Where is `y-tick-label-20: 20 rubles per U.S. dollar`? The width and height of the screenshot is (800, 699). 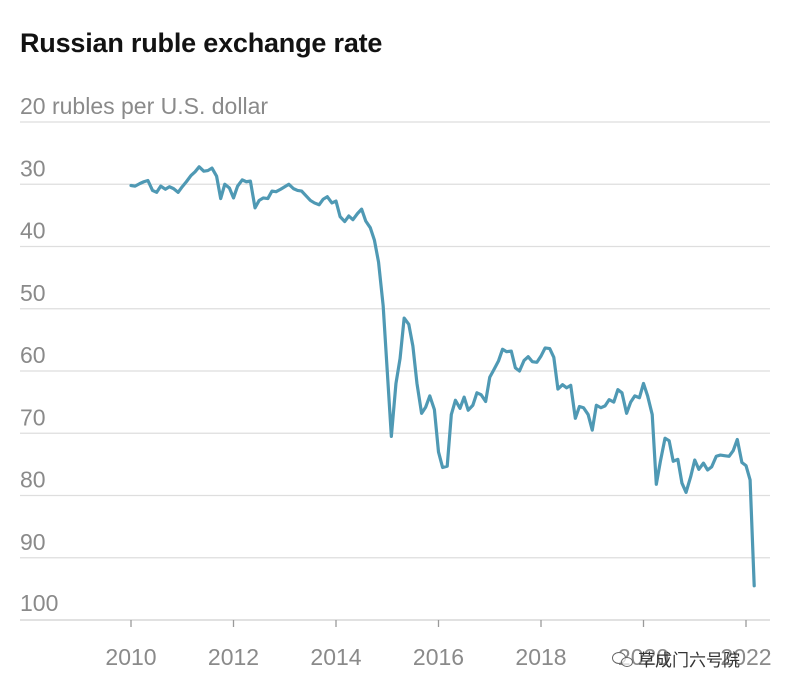 y-tick-label-20: 20 rubles per U.S. dollar is located at coordinates (144, 106).